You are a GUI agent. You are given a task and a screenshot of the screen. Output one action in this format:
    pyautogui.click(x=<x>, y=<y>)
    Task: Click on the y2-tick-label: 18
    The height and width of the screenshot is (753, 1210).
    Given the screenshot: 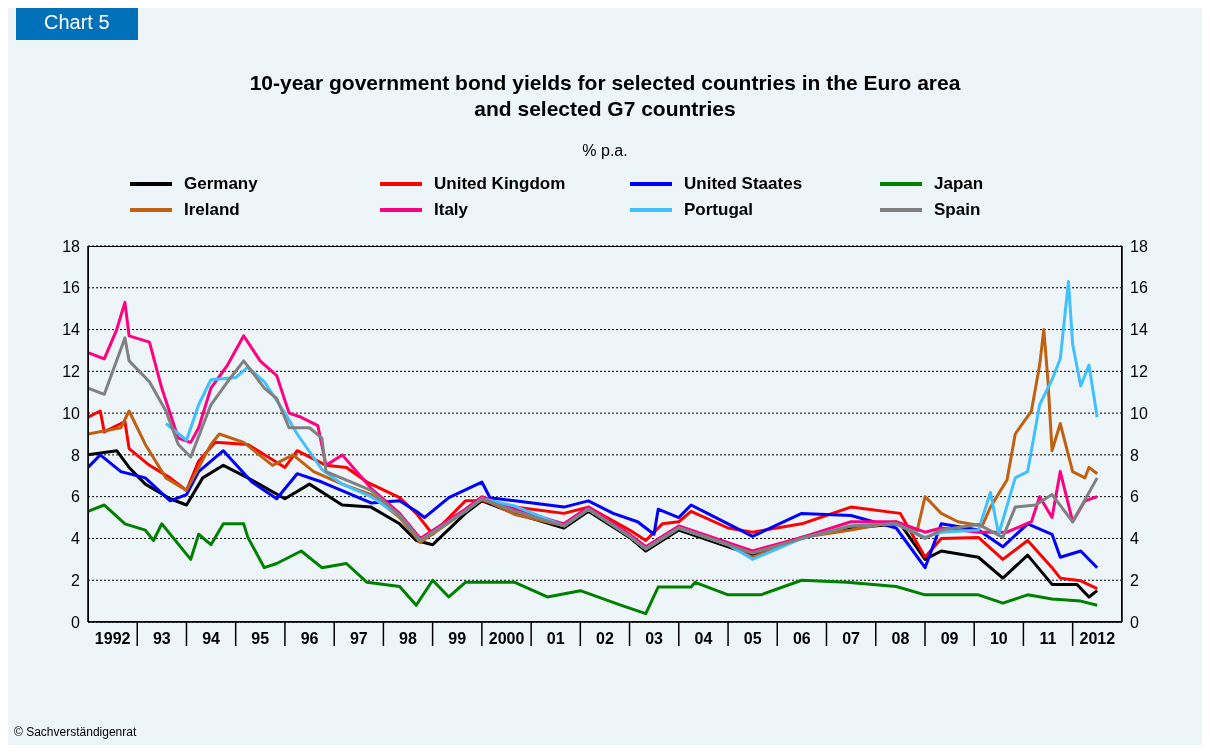 What is the action you would take?
    pyautogui.click(x=1139, y=246)
    